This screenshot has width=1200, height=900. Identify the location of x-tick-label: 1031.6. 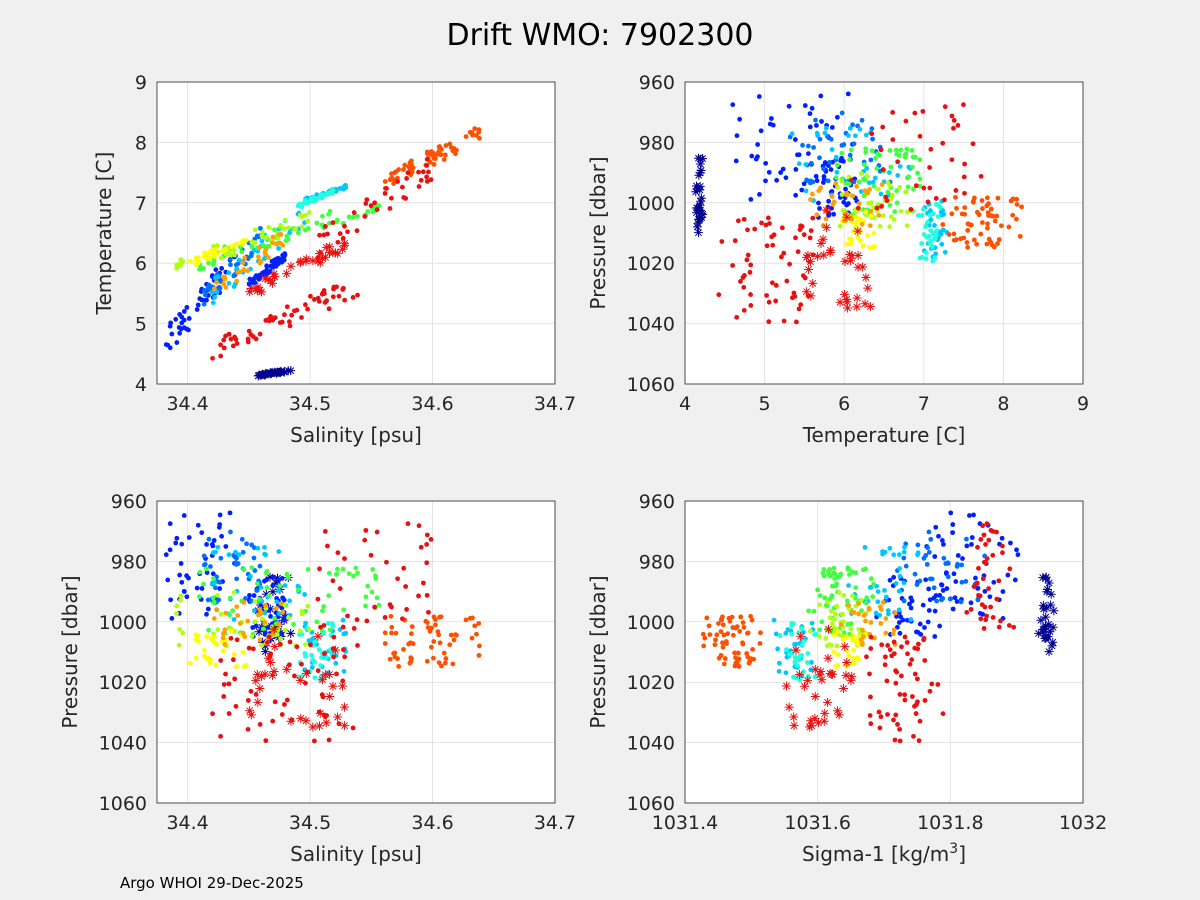
(817, 823).